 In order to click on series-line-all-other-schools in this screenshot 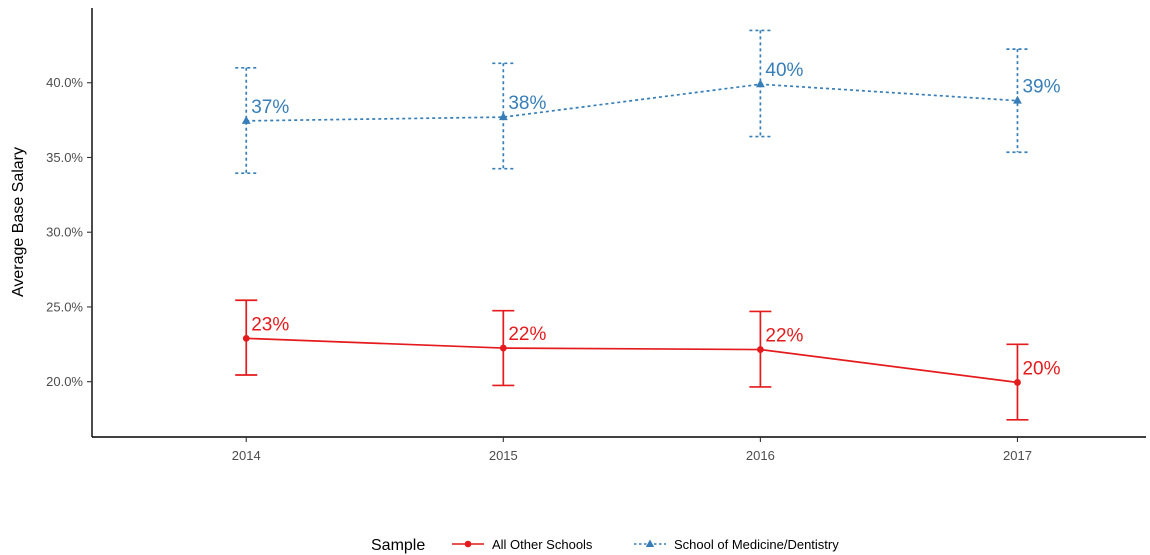, I will do `click(632, 360)`.